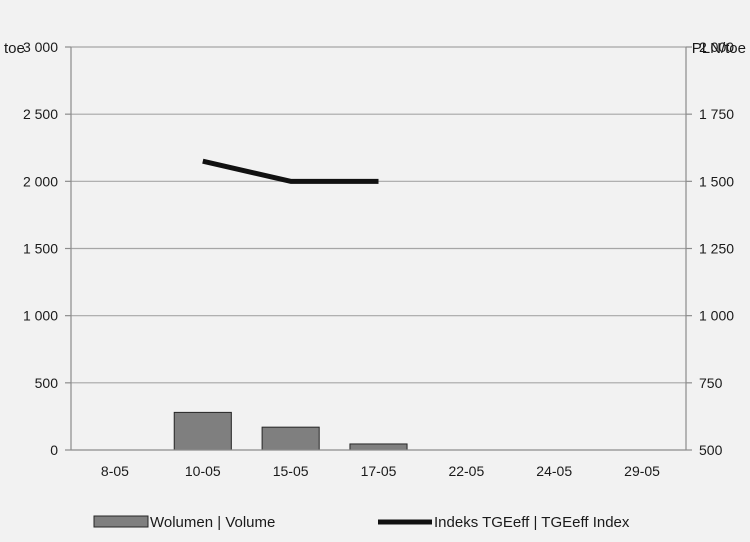  I want to click on left-axis-tick-label: 2 500, so click(40, 114).